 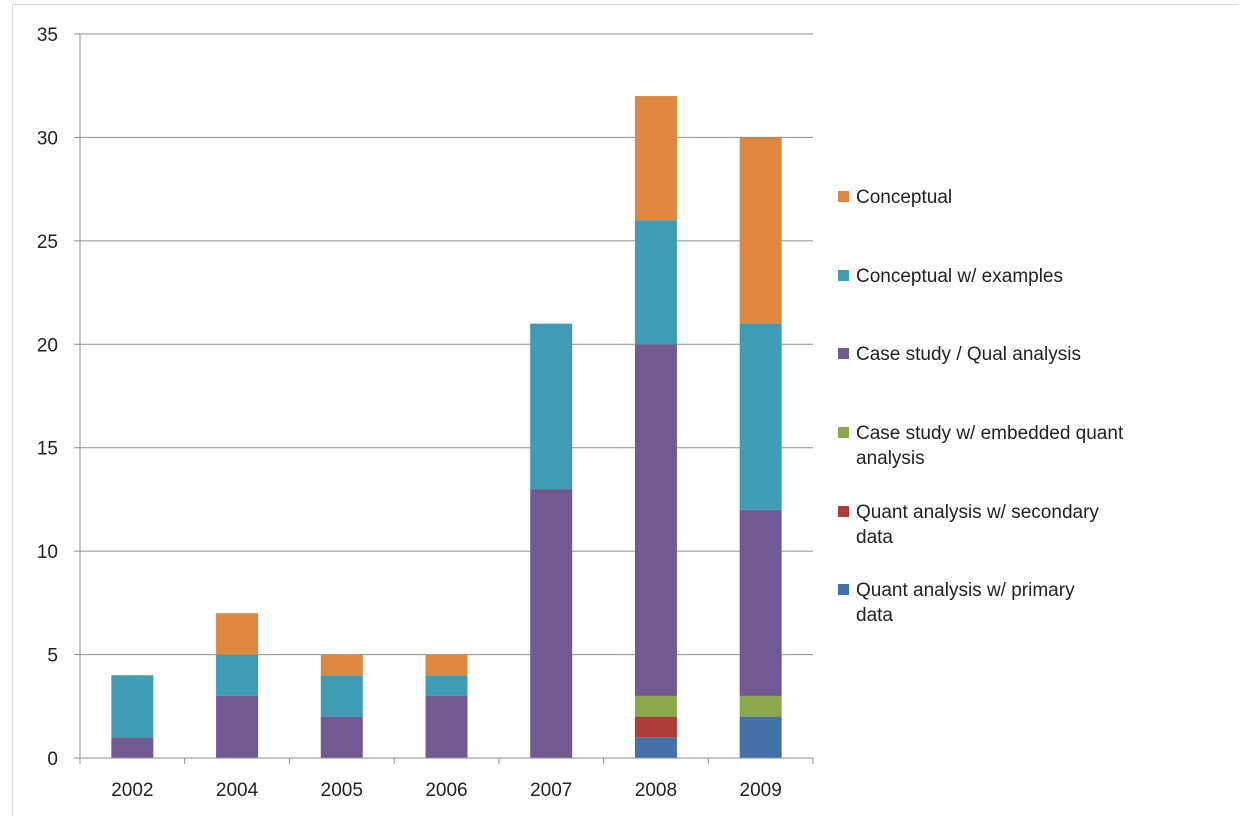 I want to click on x-tick-label: 2006, so click(x=446, y=790).